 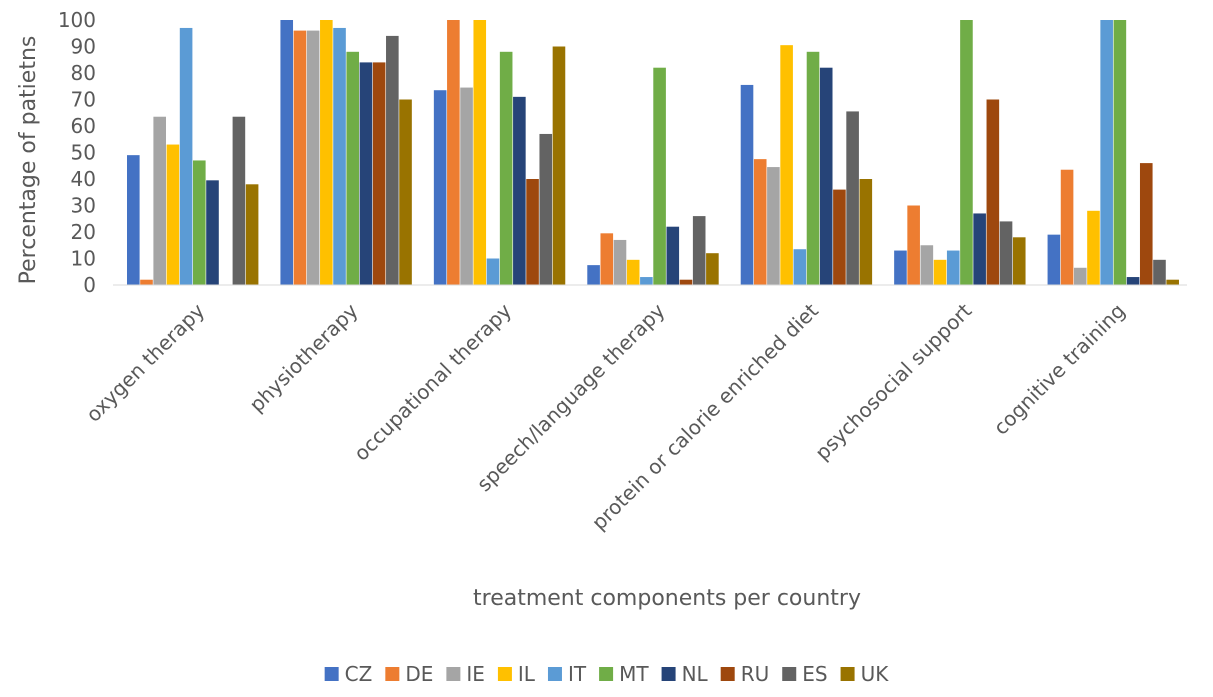 What do you see at coordinates (331, 674) in the screenshot?
I see `legend-swatch-cz` at bounding box center [331, 674].